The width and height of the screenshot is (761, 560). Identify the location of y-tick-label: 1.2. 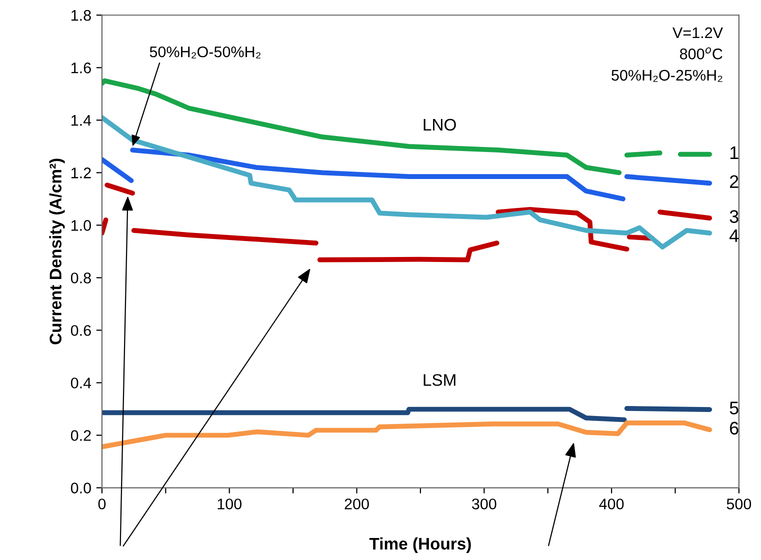
(81, 173).